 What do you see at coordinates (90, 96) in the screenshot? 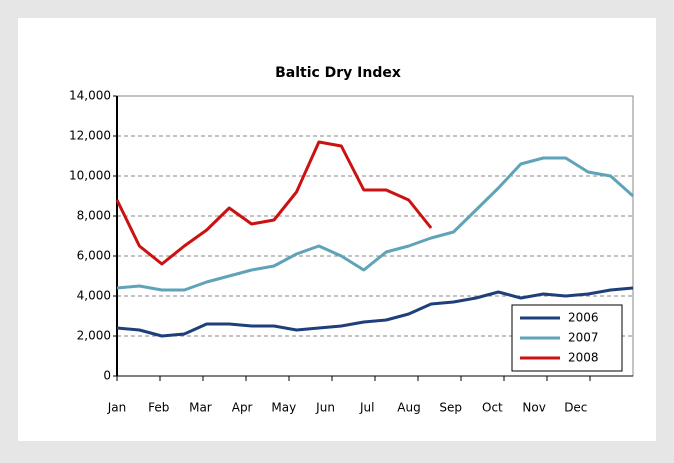
I see `y-tick-label: 14,000` at bounding box center [90, 96].